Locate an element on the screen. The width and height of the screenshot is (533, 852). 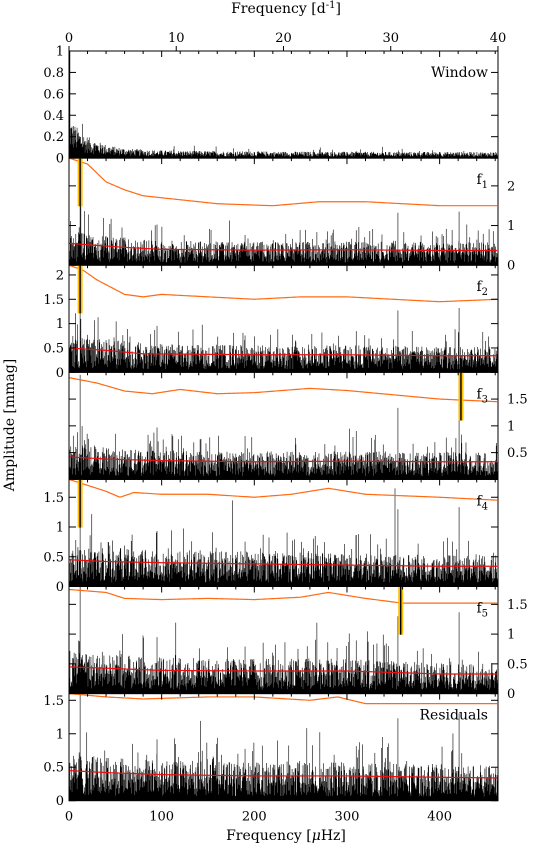
panel-label: f4 is located at coordinates (482, 502).